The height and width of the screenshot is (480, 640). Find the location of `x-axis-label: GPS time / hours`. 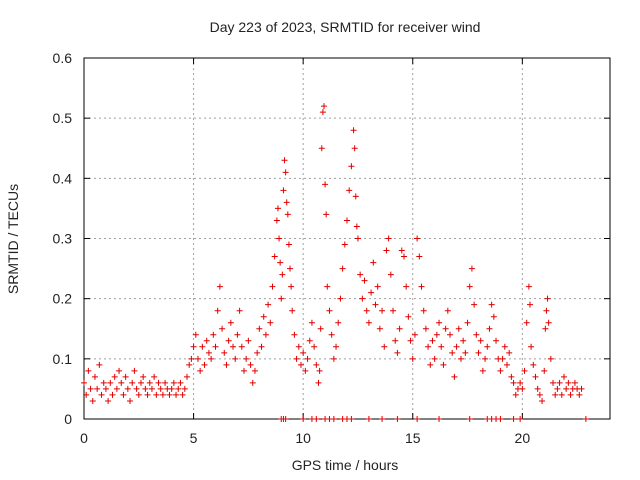

x-axis-label: GPS time / hours is located at coordinates (345, 465).